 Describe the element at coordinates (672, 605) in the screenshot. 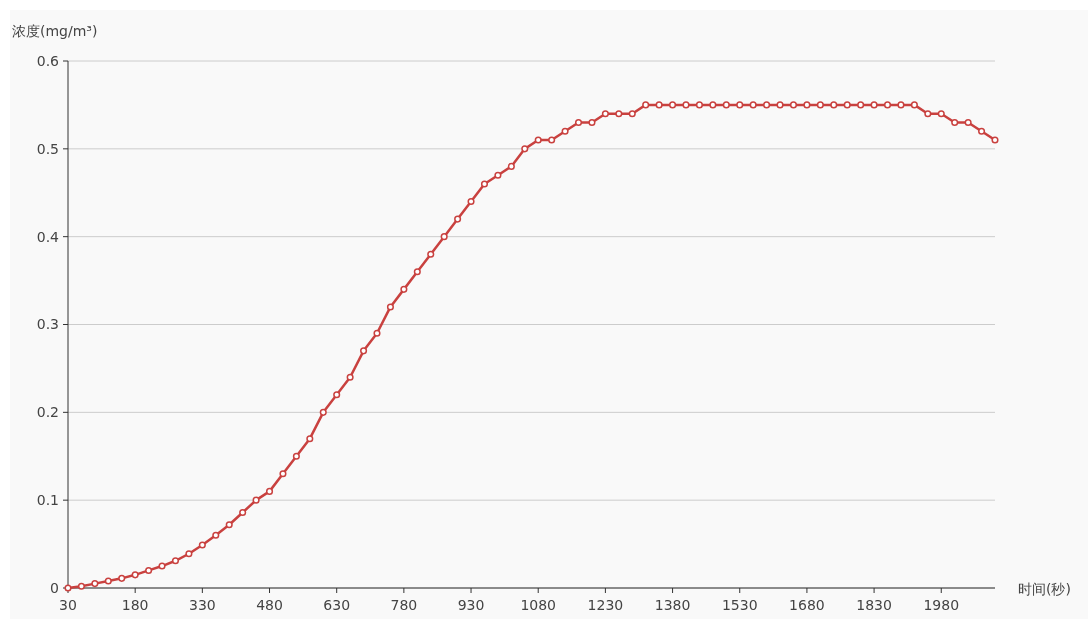

I see `x-tick-label: 1380` at that location.